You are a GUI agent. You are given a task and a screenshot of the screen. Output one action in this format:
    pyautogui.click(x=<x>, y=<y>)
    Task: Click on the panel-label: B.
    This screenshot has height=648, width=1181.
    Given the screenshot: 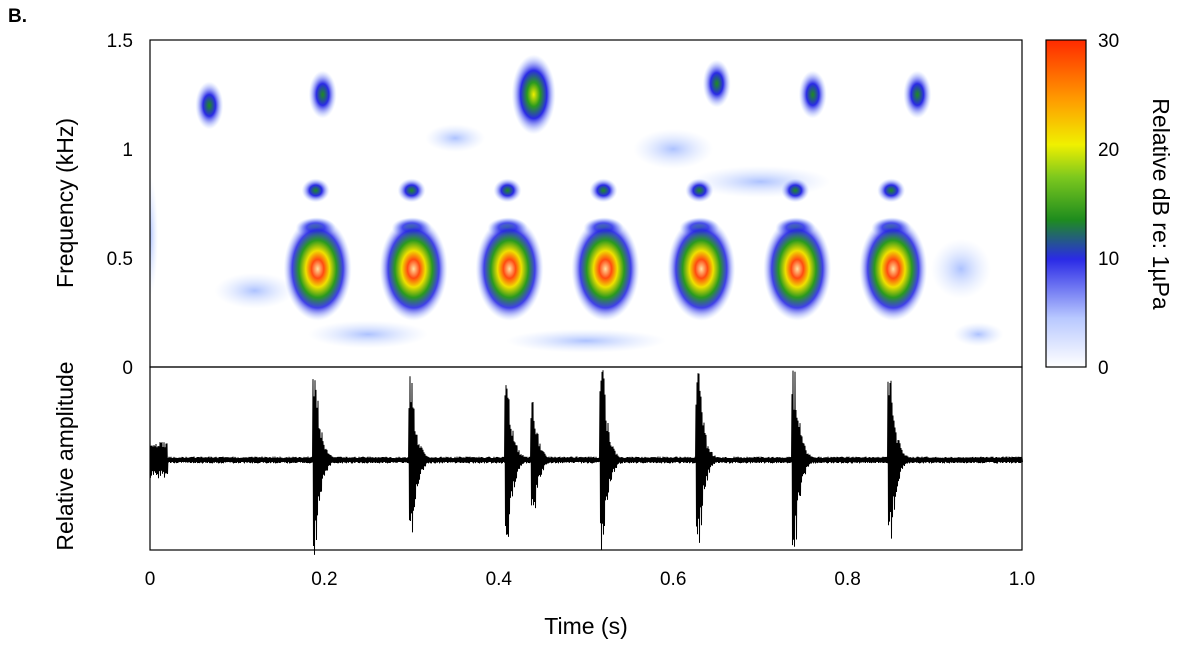 What is the action you would take?
    pyautogui.click(x=17, y=16)
    